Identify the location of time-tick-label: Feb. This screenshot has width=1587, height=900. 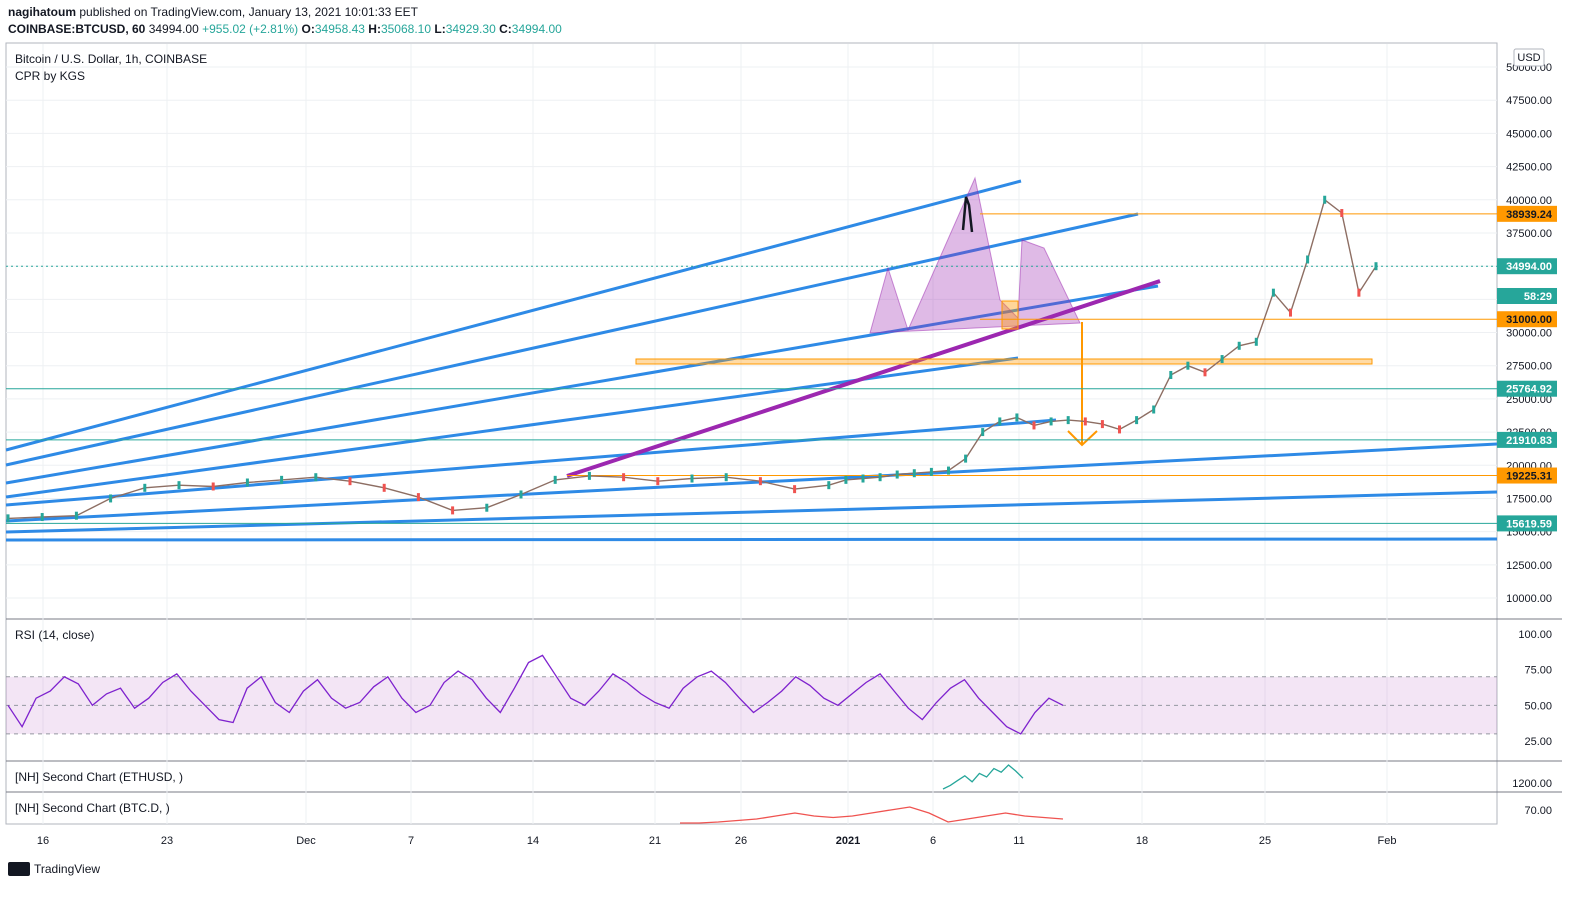
(1387, 841).